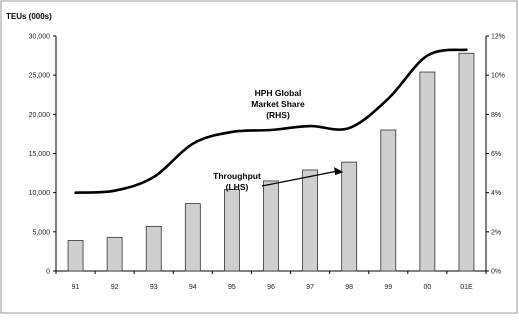 This screenshot has width=519, height=329. What do you see at coordinates (76, 287) in the screenshot?
I see `x-tick-label: 91` at bounding box center [76, 287].